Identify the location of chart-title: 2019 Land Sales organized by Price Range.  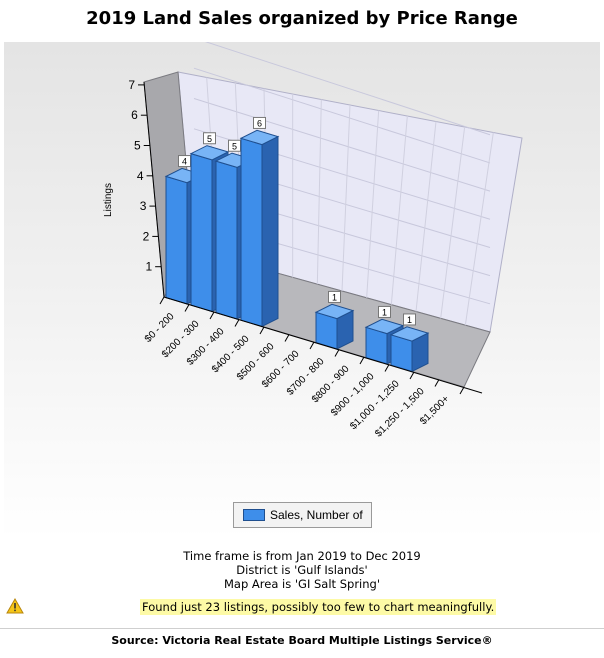
(302, 18).